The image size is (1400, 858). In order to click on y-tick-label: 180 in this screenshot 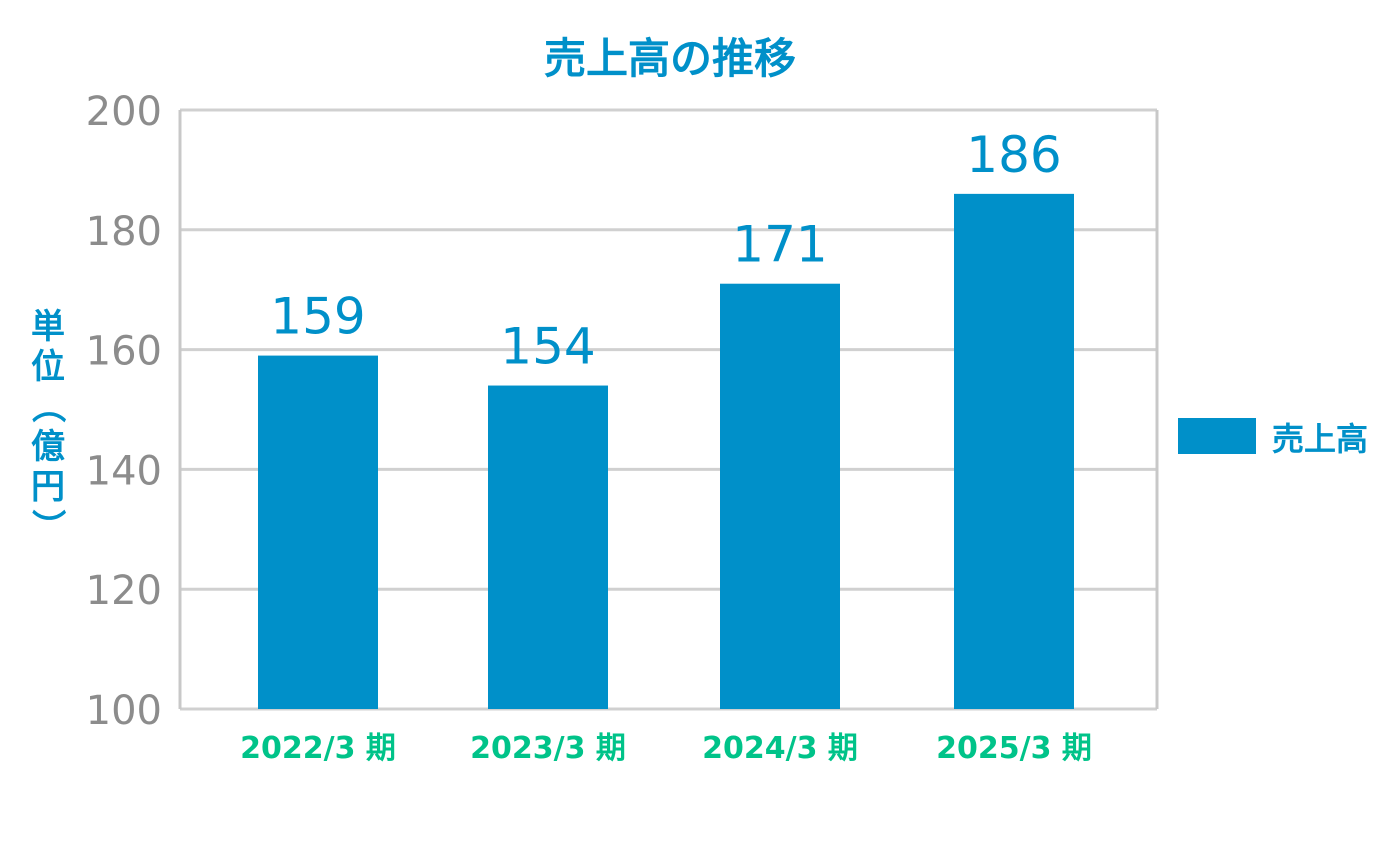, I will do `click(124, 232)`.